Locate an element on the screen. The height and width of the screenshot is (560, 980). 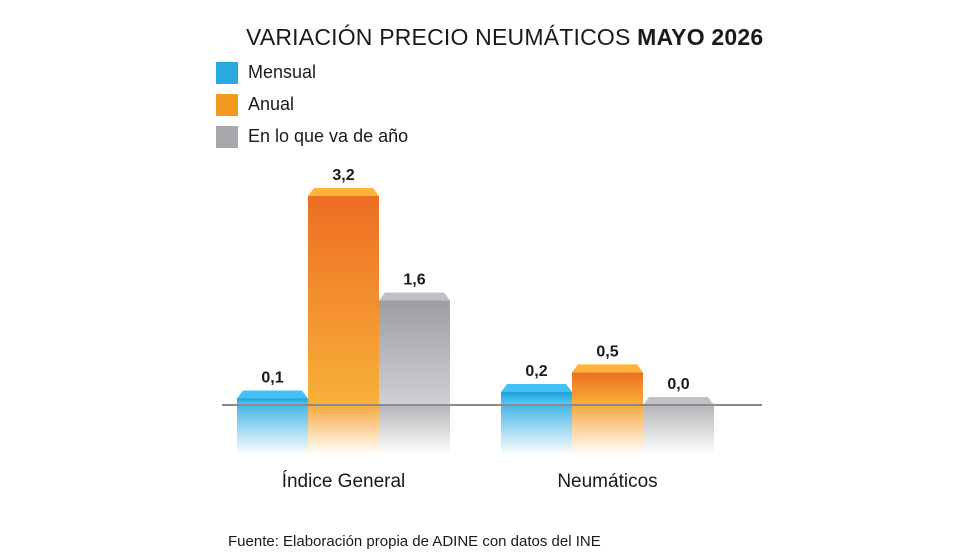
value-label-mensual-0: 0,1 is located at coordinates (272, 377).